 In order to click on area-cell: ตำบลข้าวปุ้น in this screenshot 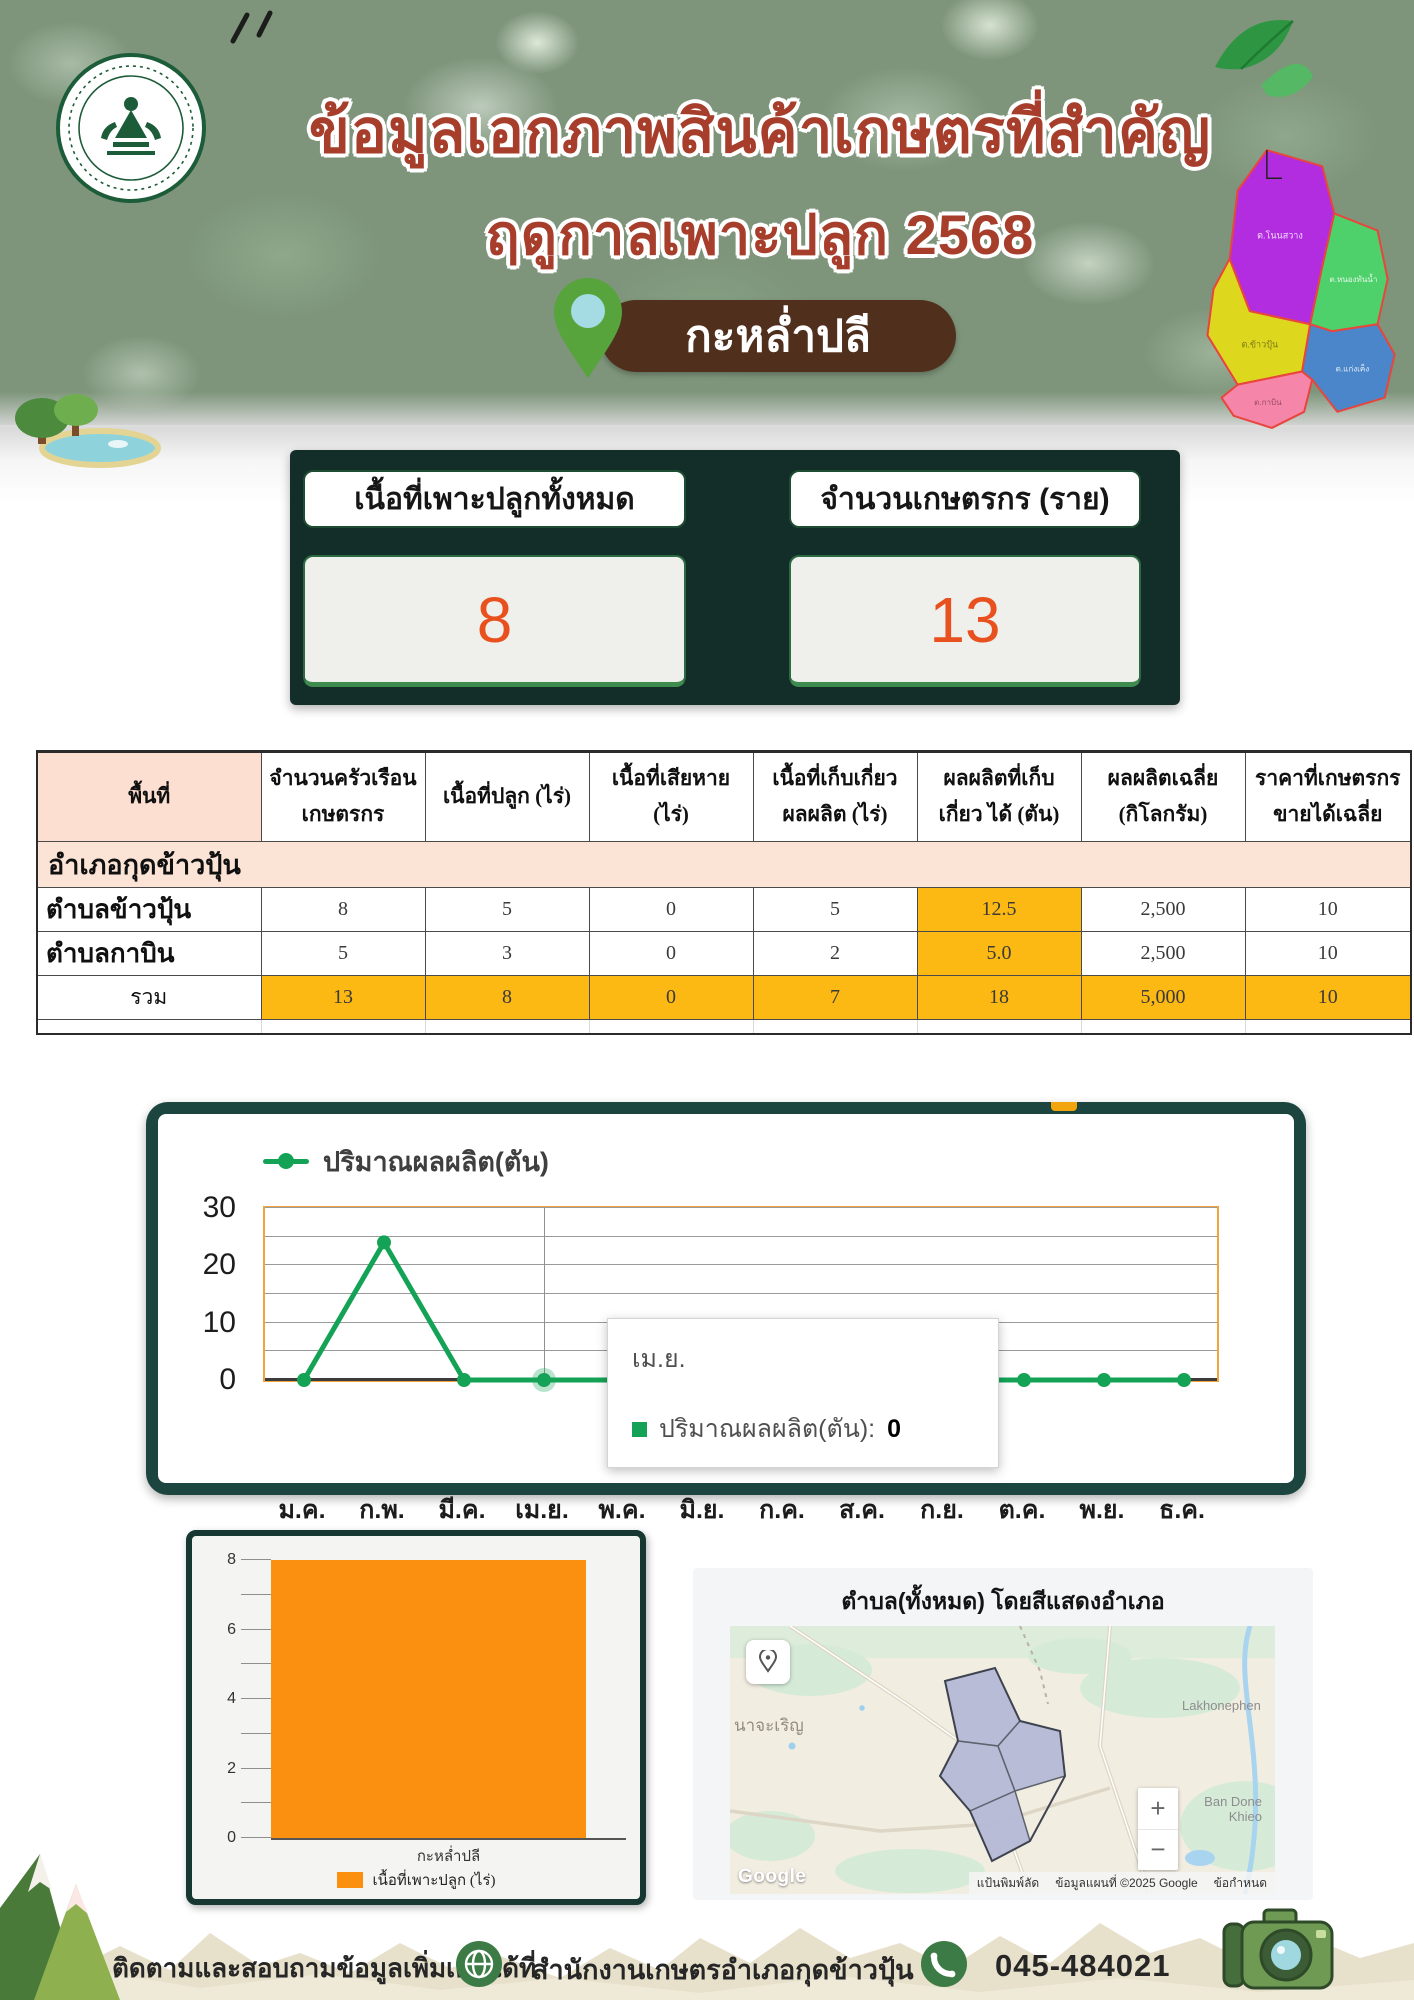, I will do `click(149, 909)`.